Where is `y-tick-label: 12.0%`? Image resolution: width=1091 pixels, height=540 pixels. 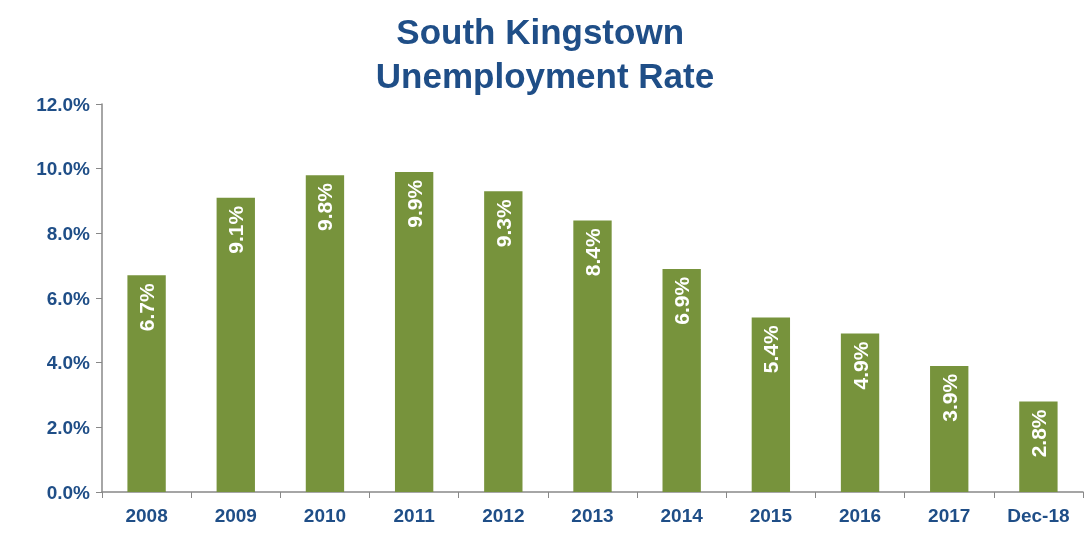
y-tick-label: 12.0% is located at coordinates (63, 104).